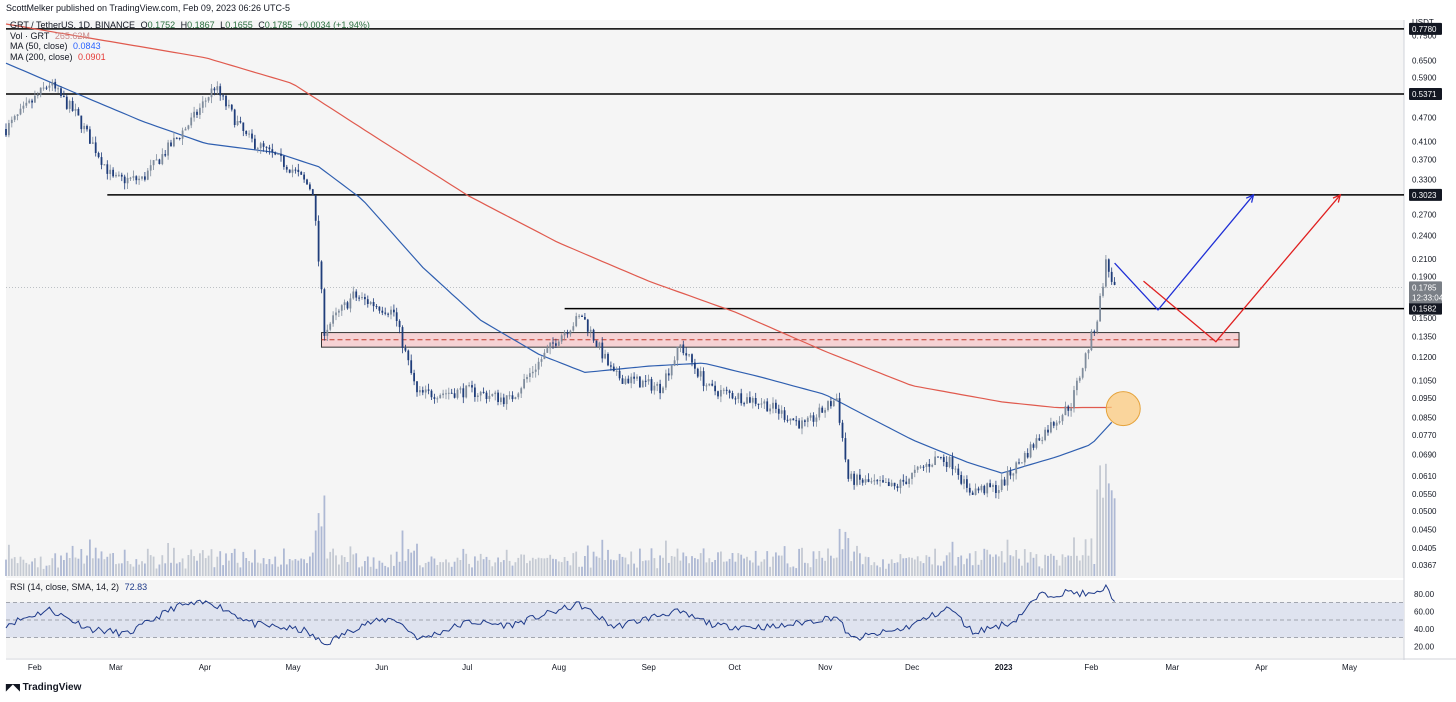  What do you see at coordinates (1424, 180) in the screenshot?
I see `price-tick-label: 0.3300` at bounding box center [1424, 180].